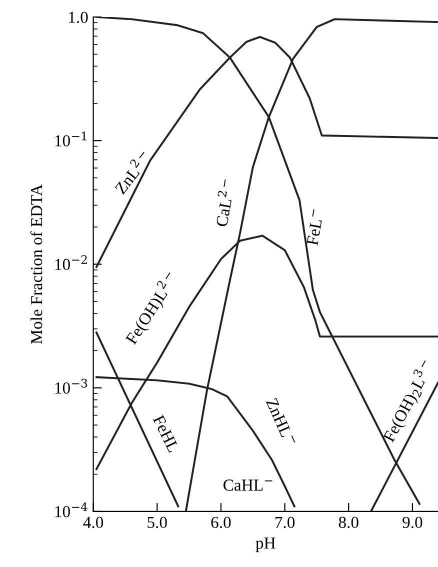 The image size is (438, 567). I want to click on y-tick-label: 10$^{−4}$, so click(71, 510).